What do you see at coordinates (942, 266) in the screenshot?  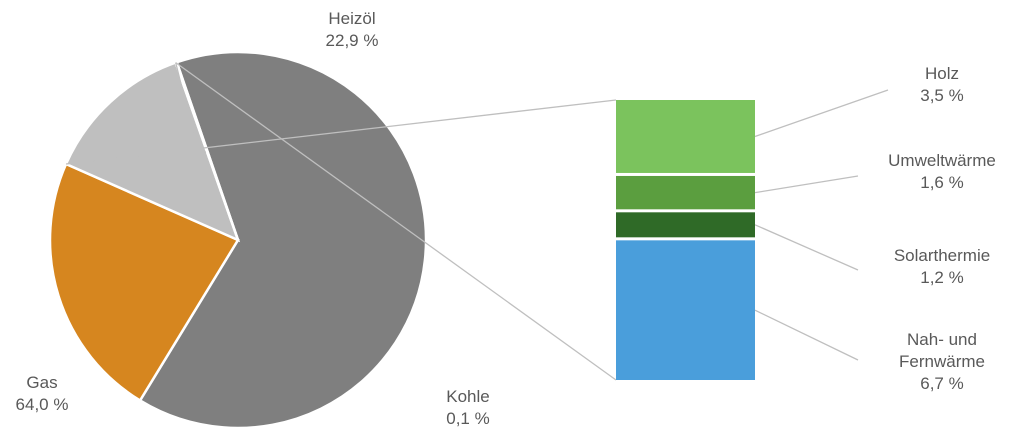 I see `data-label-solar: Solarthermie 1,2 %` at bounding box center [942, 266].